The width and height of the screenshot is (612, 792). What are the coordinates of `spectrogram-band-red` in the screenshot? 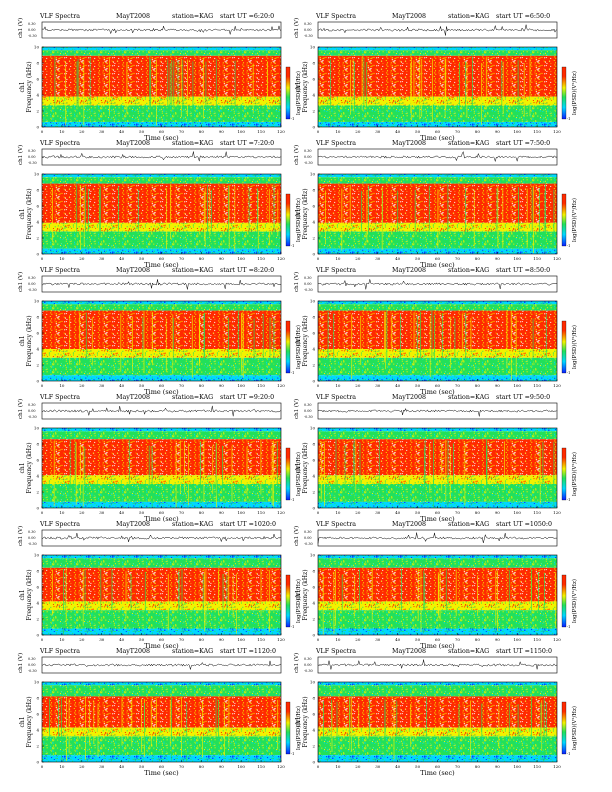 It's located at (437, 712).